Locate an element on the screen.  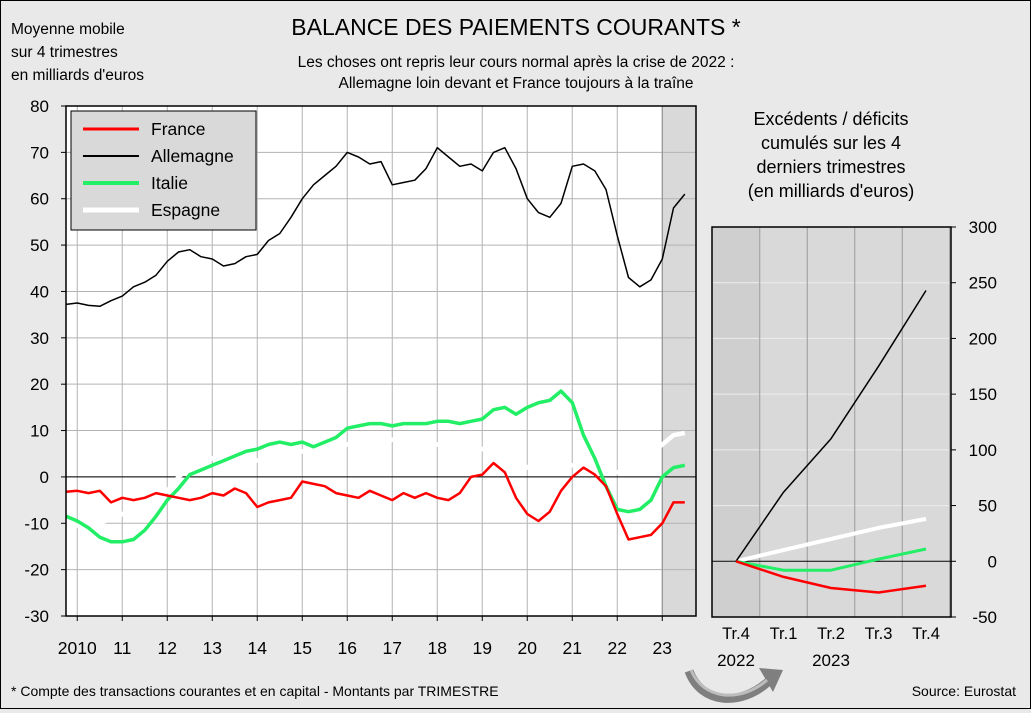
inset-series-line-espagne is located at coordinates (831, 540).